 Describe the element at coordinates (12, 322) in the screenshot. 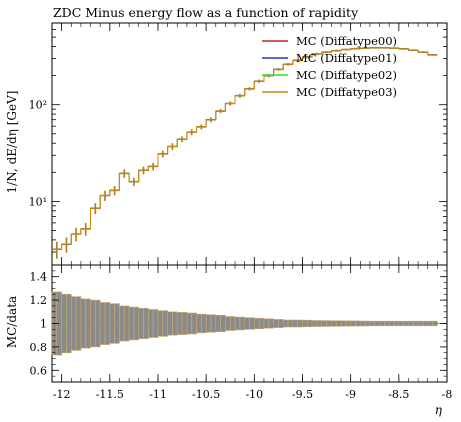

I see `ratio-axis-label: MC/data` at that location.